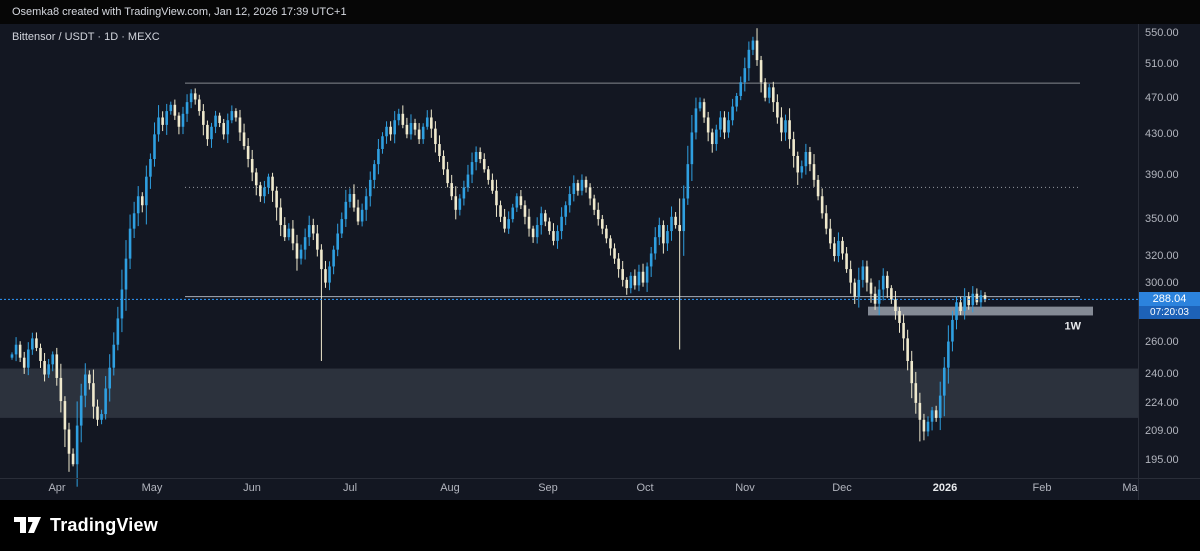 The image size is (1200, 551). Describe the element at coordinates (842, 488) in the screenshot. I see `time-tick: Dec` at that location.